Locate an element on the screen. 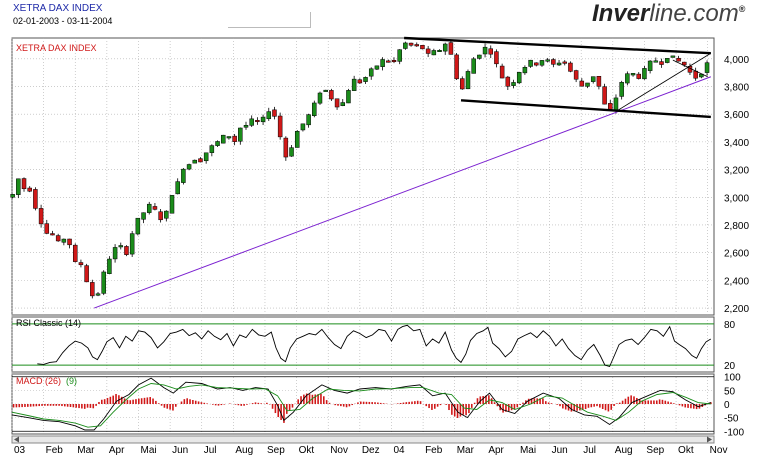 The width and height of the screenshot is (763, 466). scroll-left-arrow is located at coordinates (16, 439).